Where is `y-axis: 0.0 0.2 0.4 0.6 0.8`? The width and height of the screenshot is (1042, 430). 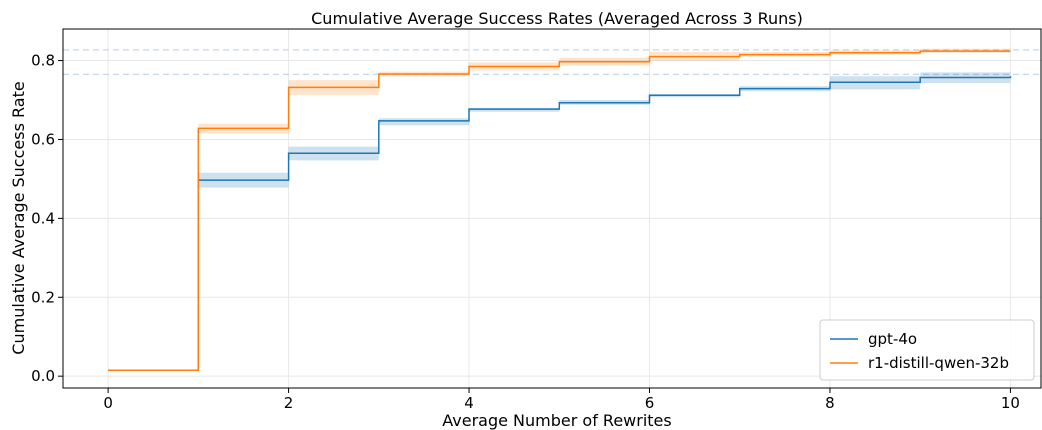 y-axis: 0.0 0.2 0.4 0.6 0.8 is located at coordinates (47, 218).